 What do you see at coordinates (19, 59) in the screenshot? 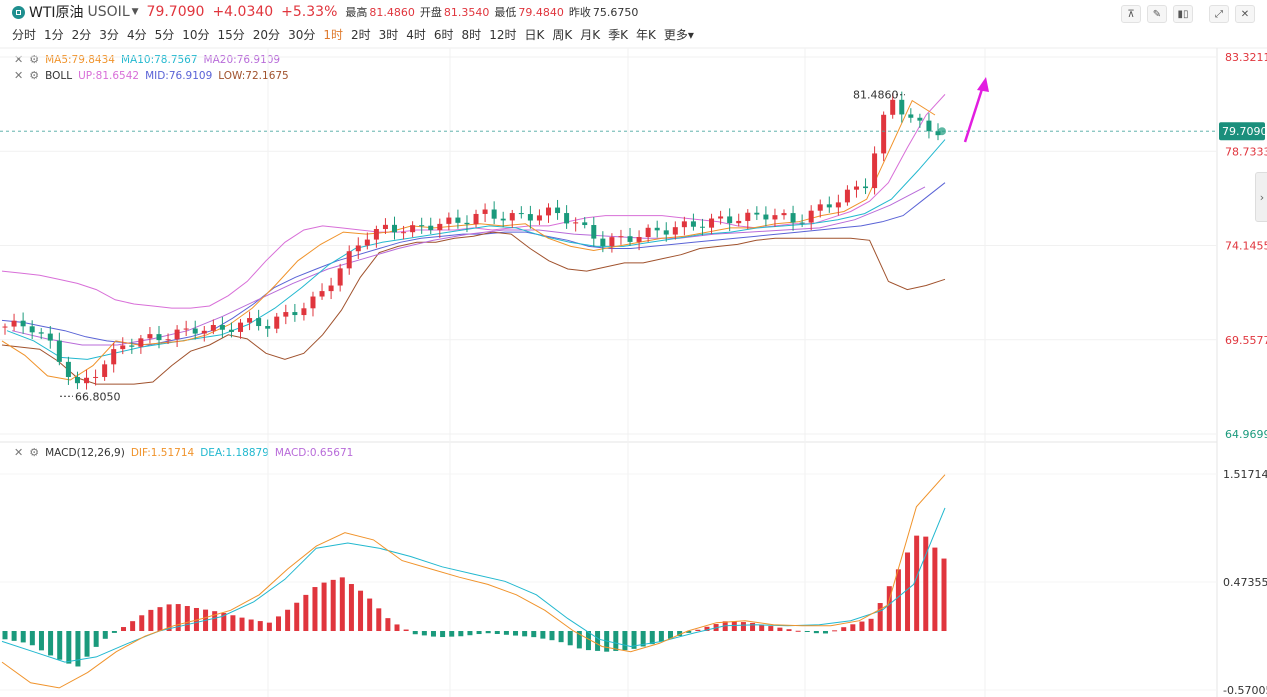
I see `remove-ma-icon: ✕` at bounding box center [19, 59].